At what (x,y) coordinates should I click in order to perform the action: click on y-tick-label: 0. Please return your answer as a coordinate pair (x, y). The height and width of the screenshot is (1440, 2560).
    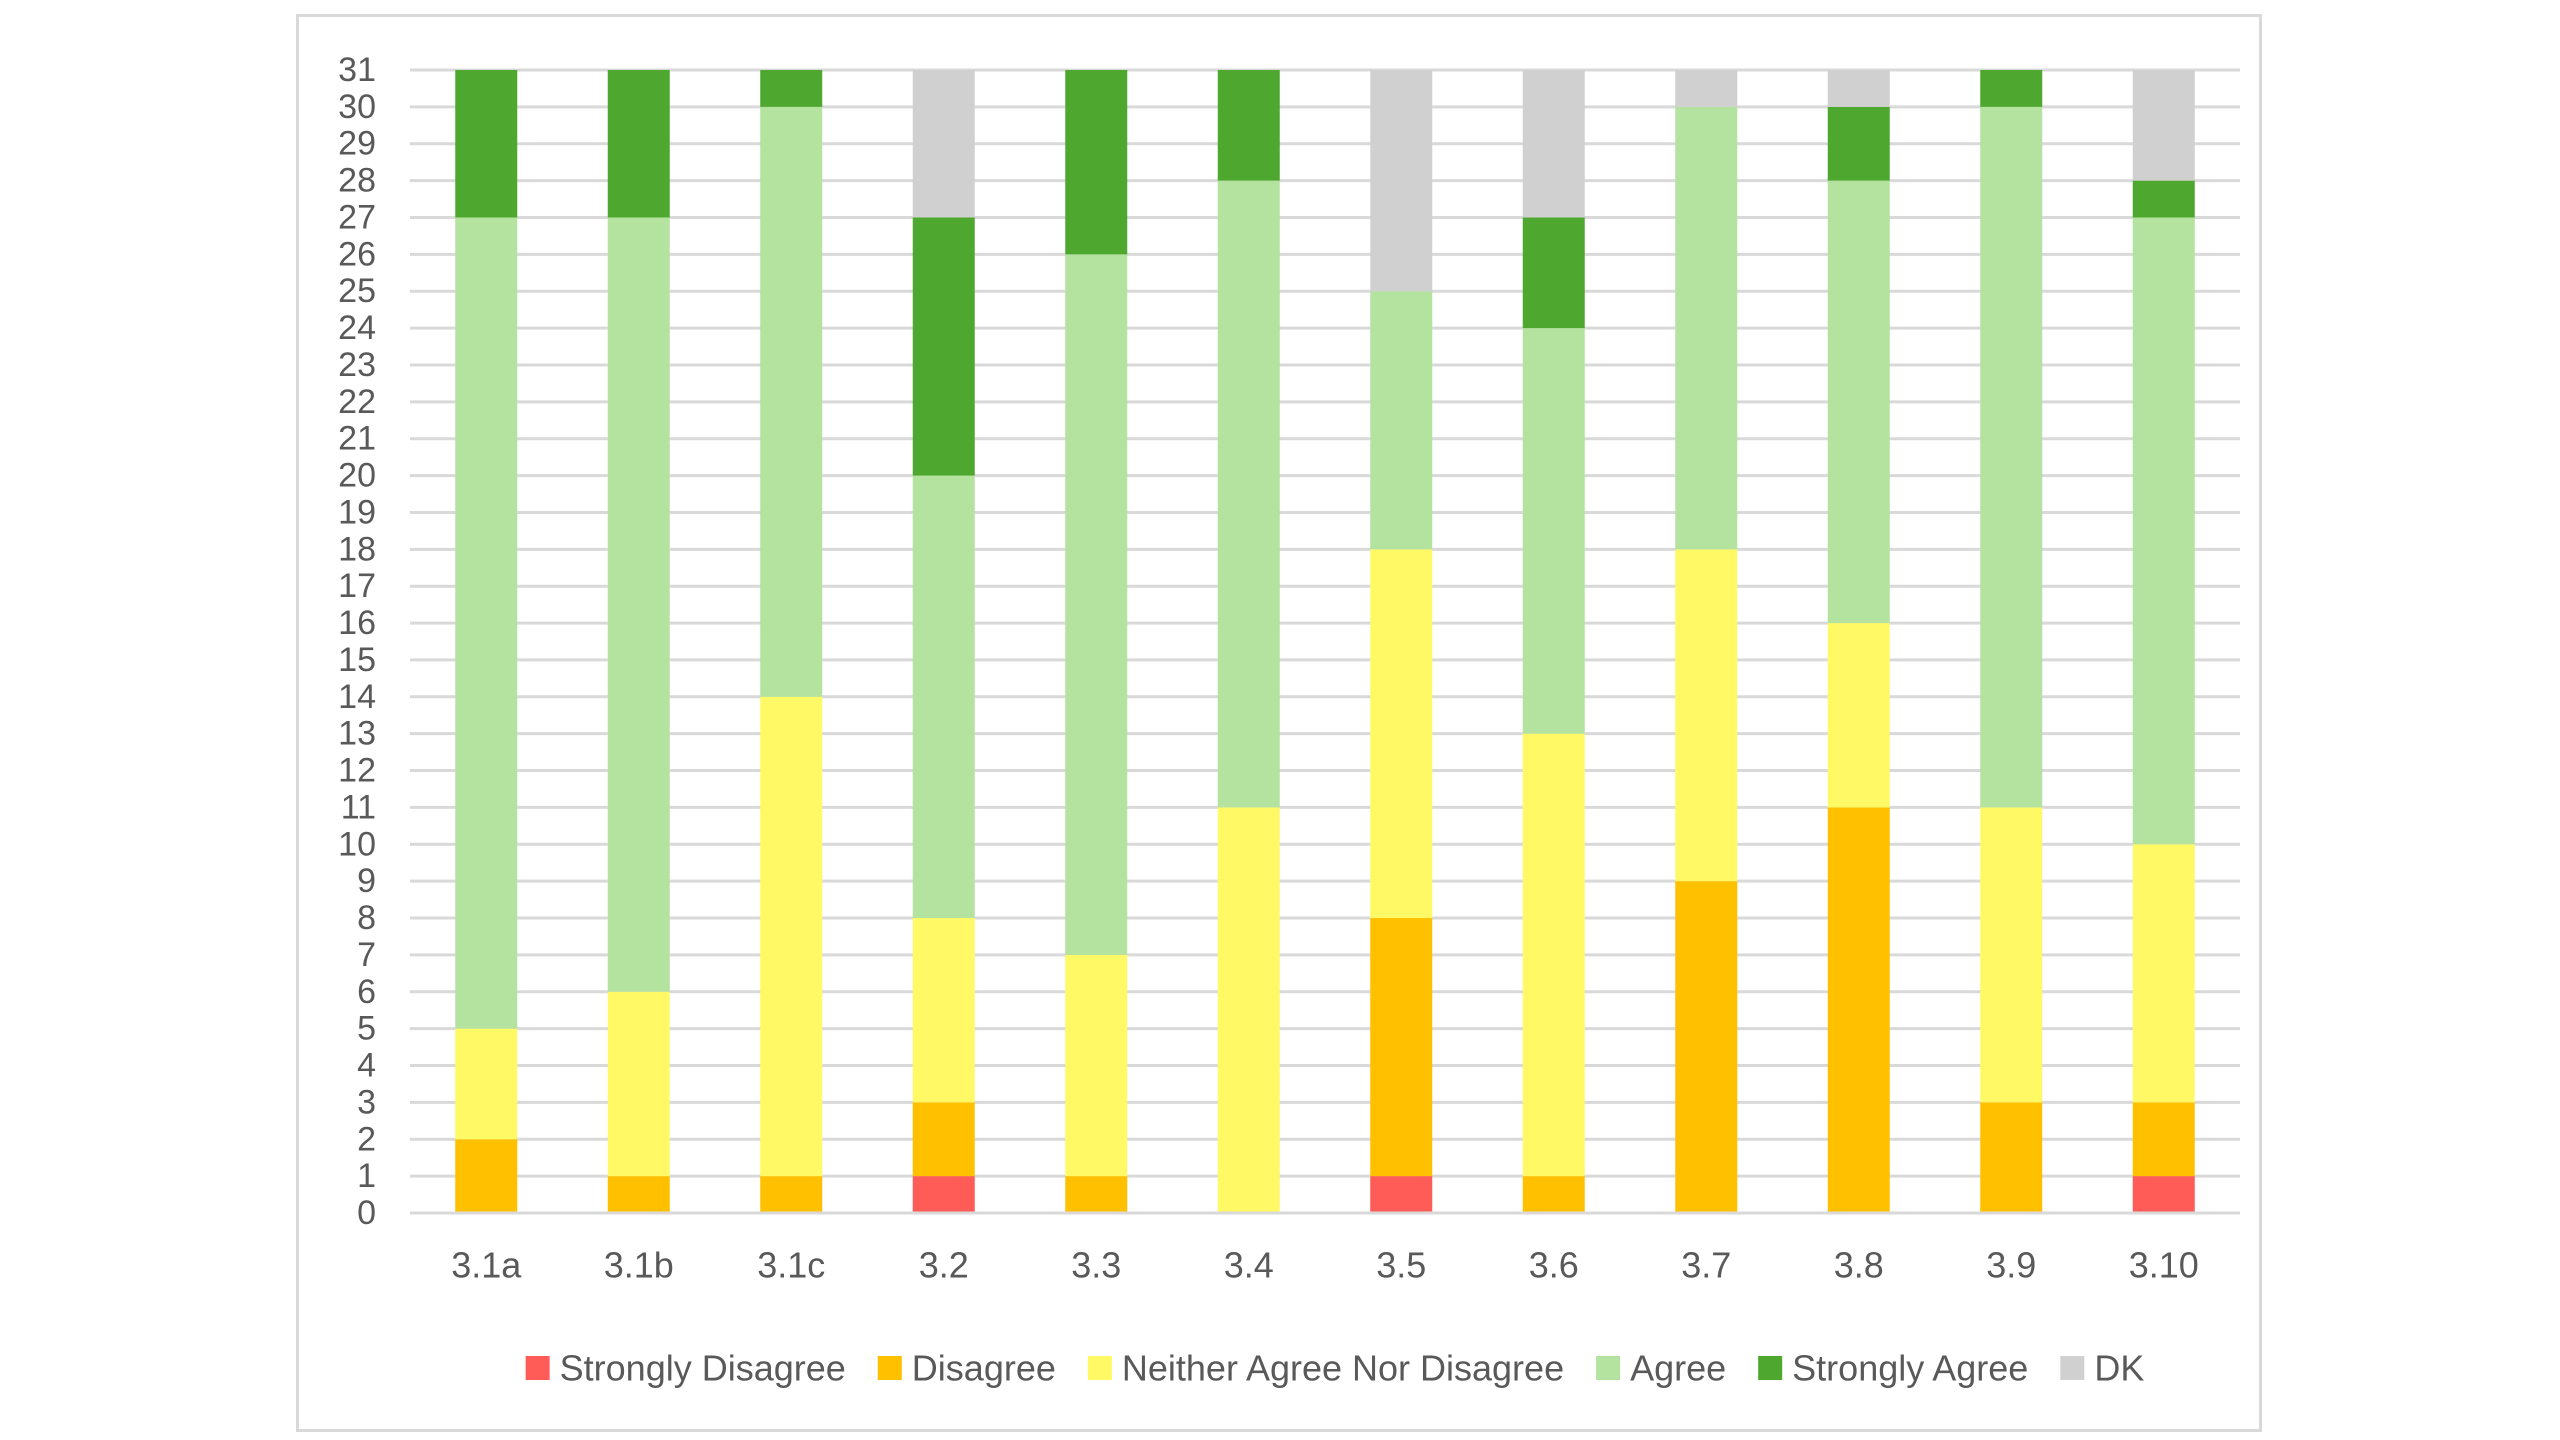
    Looking at the image, I should click on (366, 1213).